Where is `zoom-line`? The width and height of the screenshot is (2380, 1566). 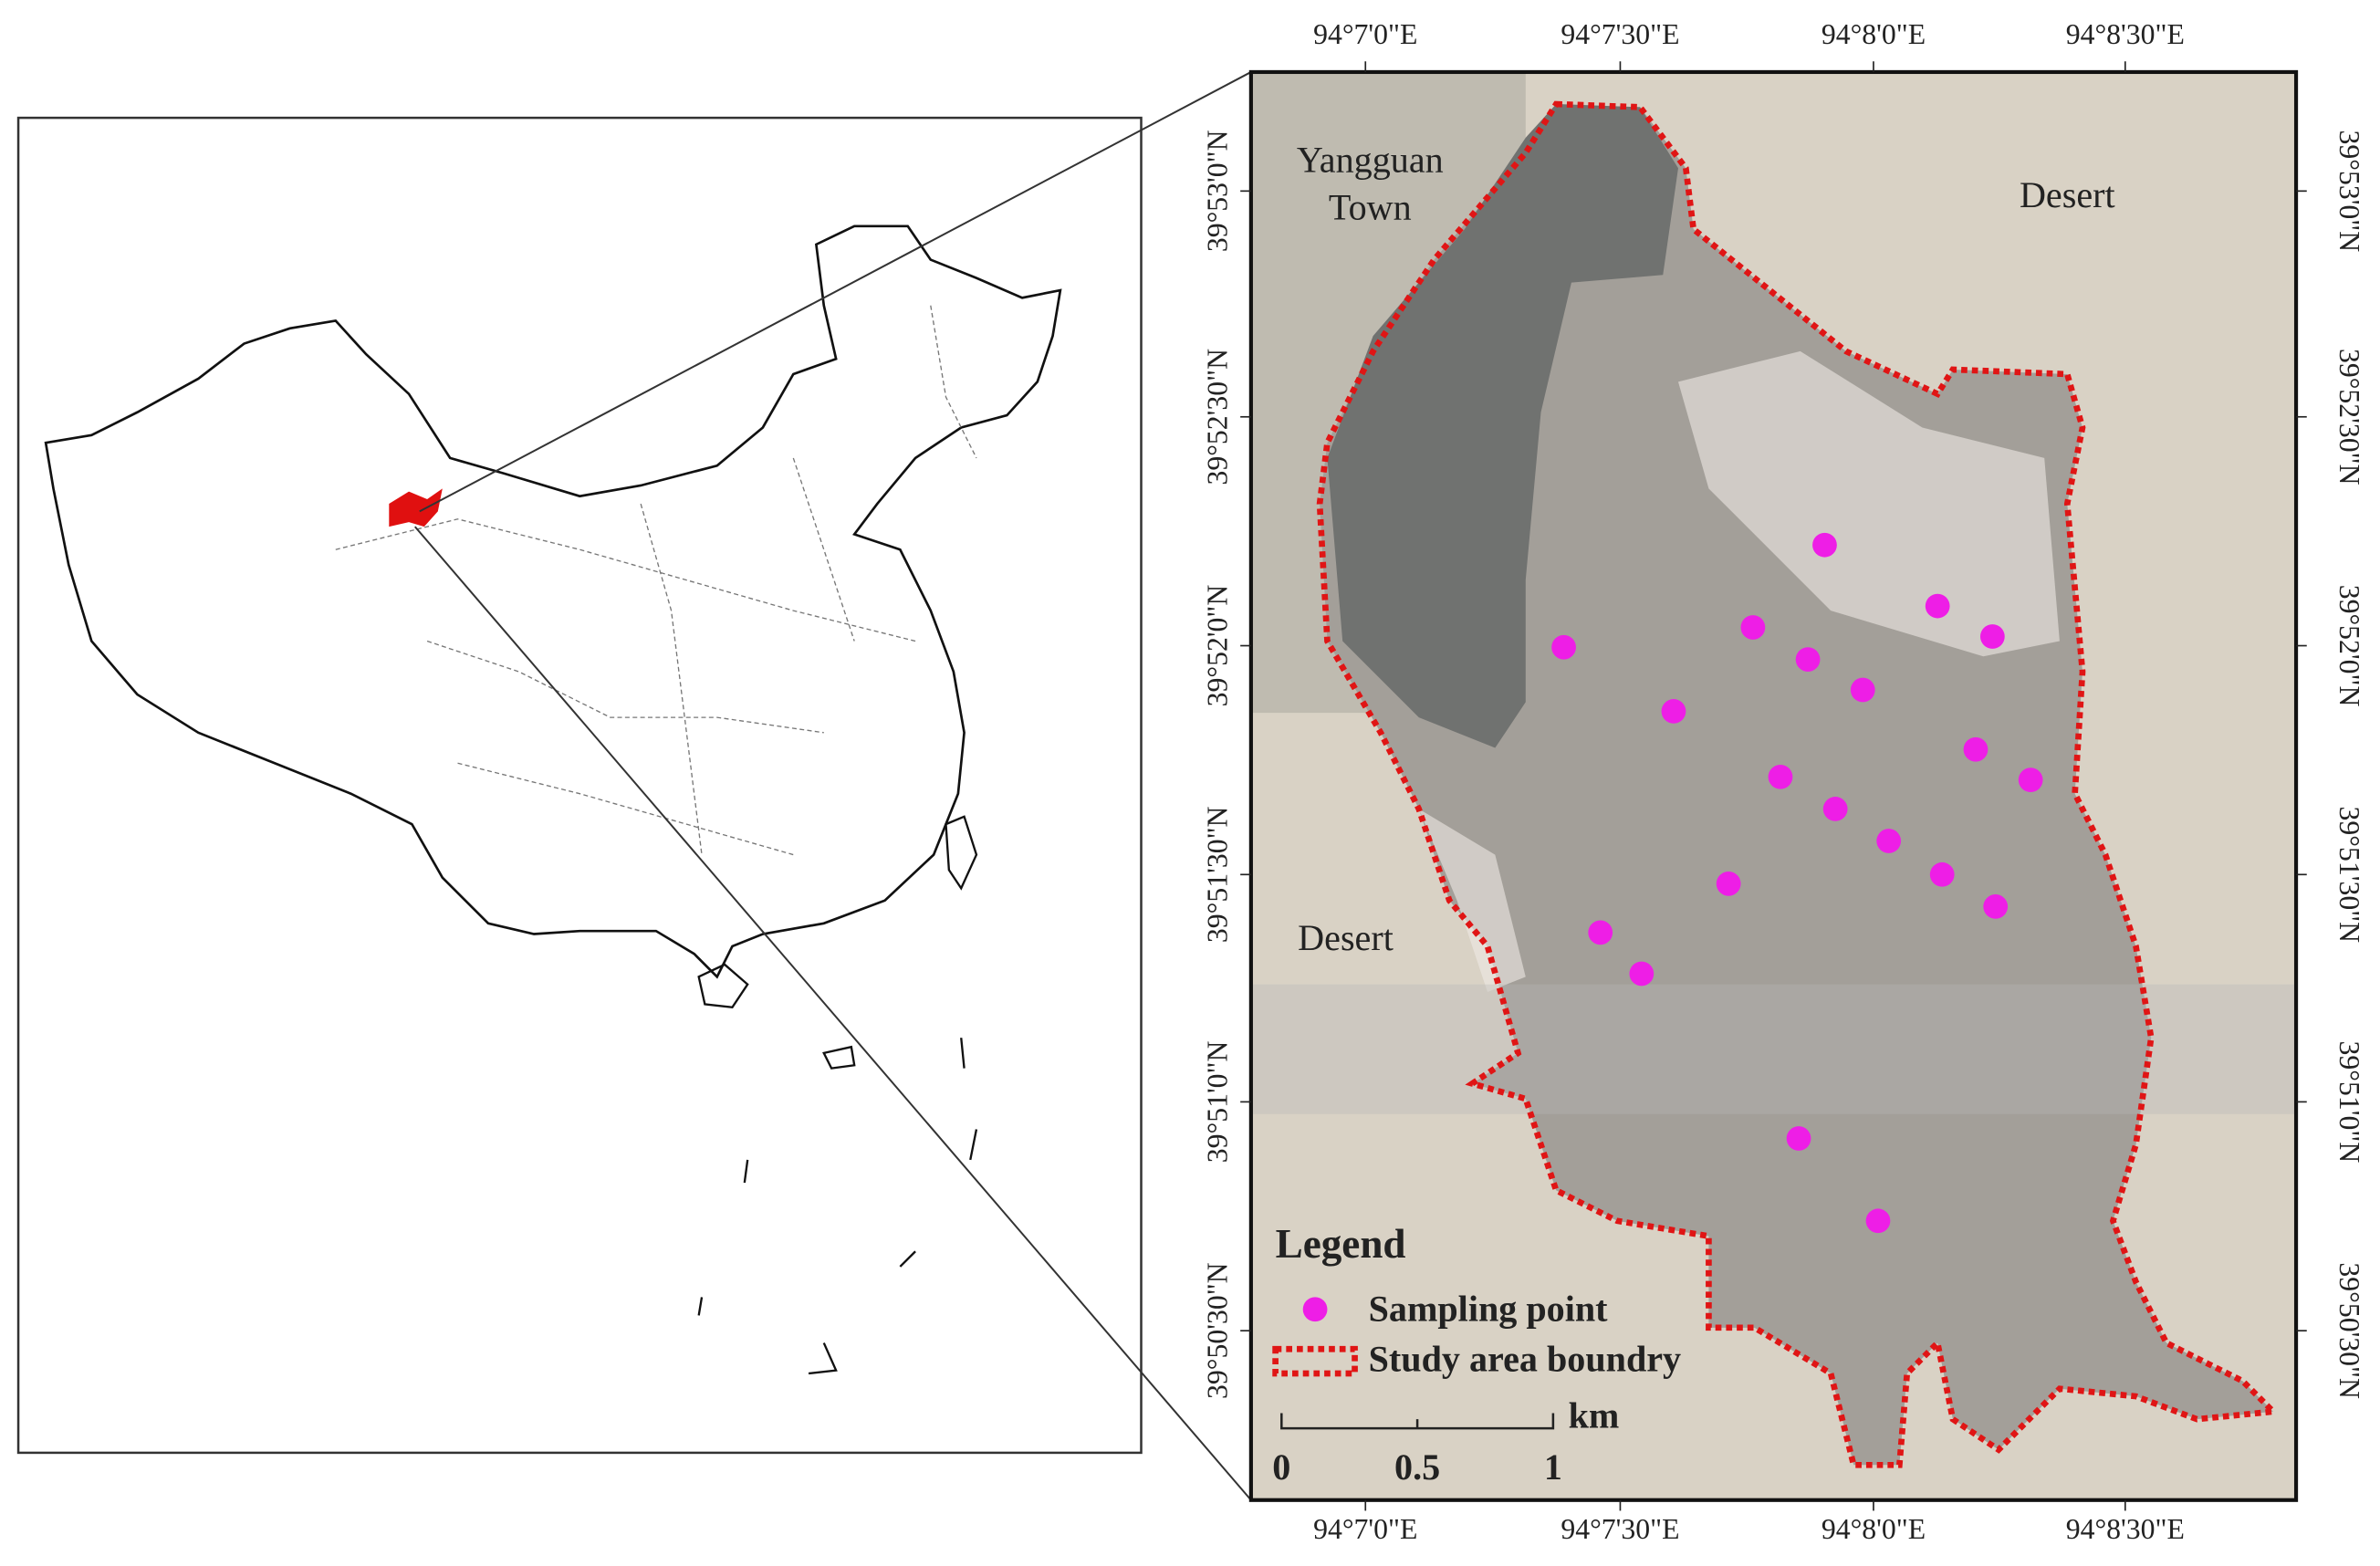 zoom-line is located at coordinates (835, 292).